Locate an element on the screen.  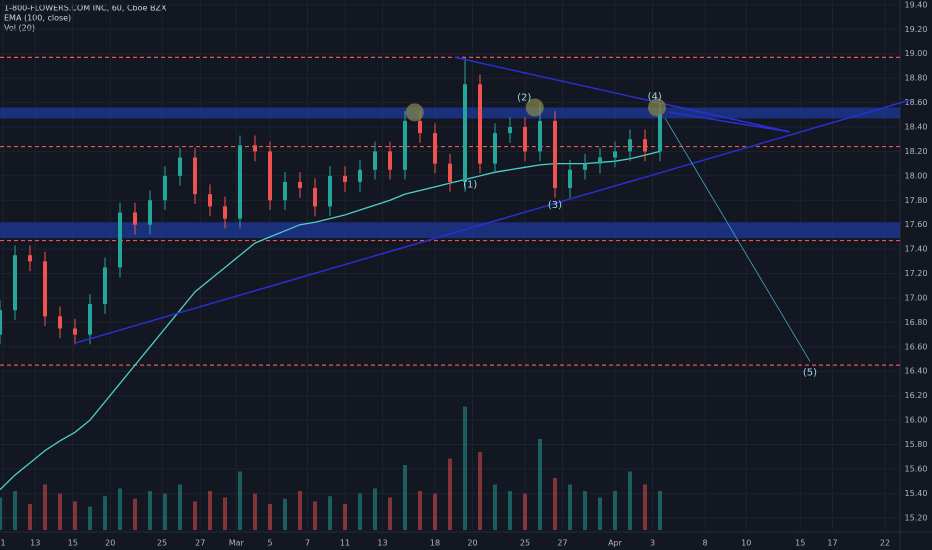
x-tick-label: 5 is located at coordinates (269, 543).